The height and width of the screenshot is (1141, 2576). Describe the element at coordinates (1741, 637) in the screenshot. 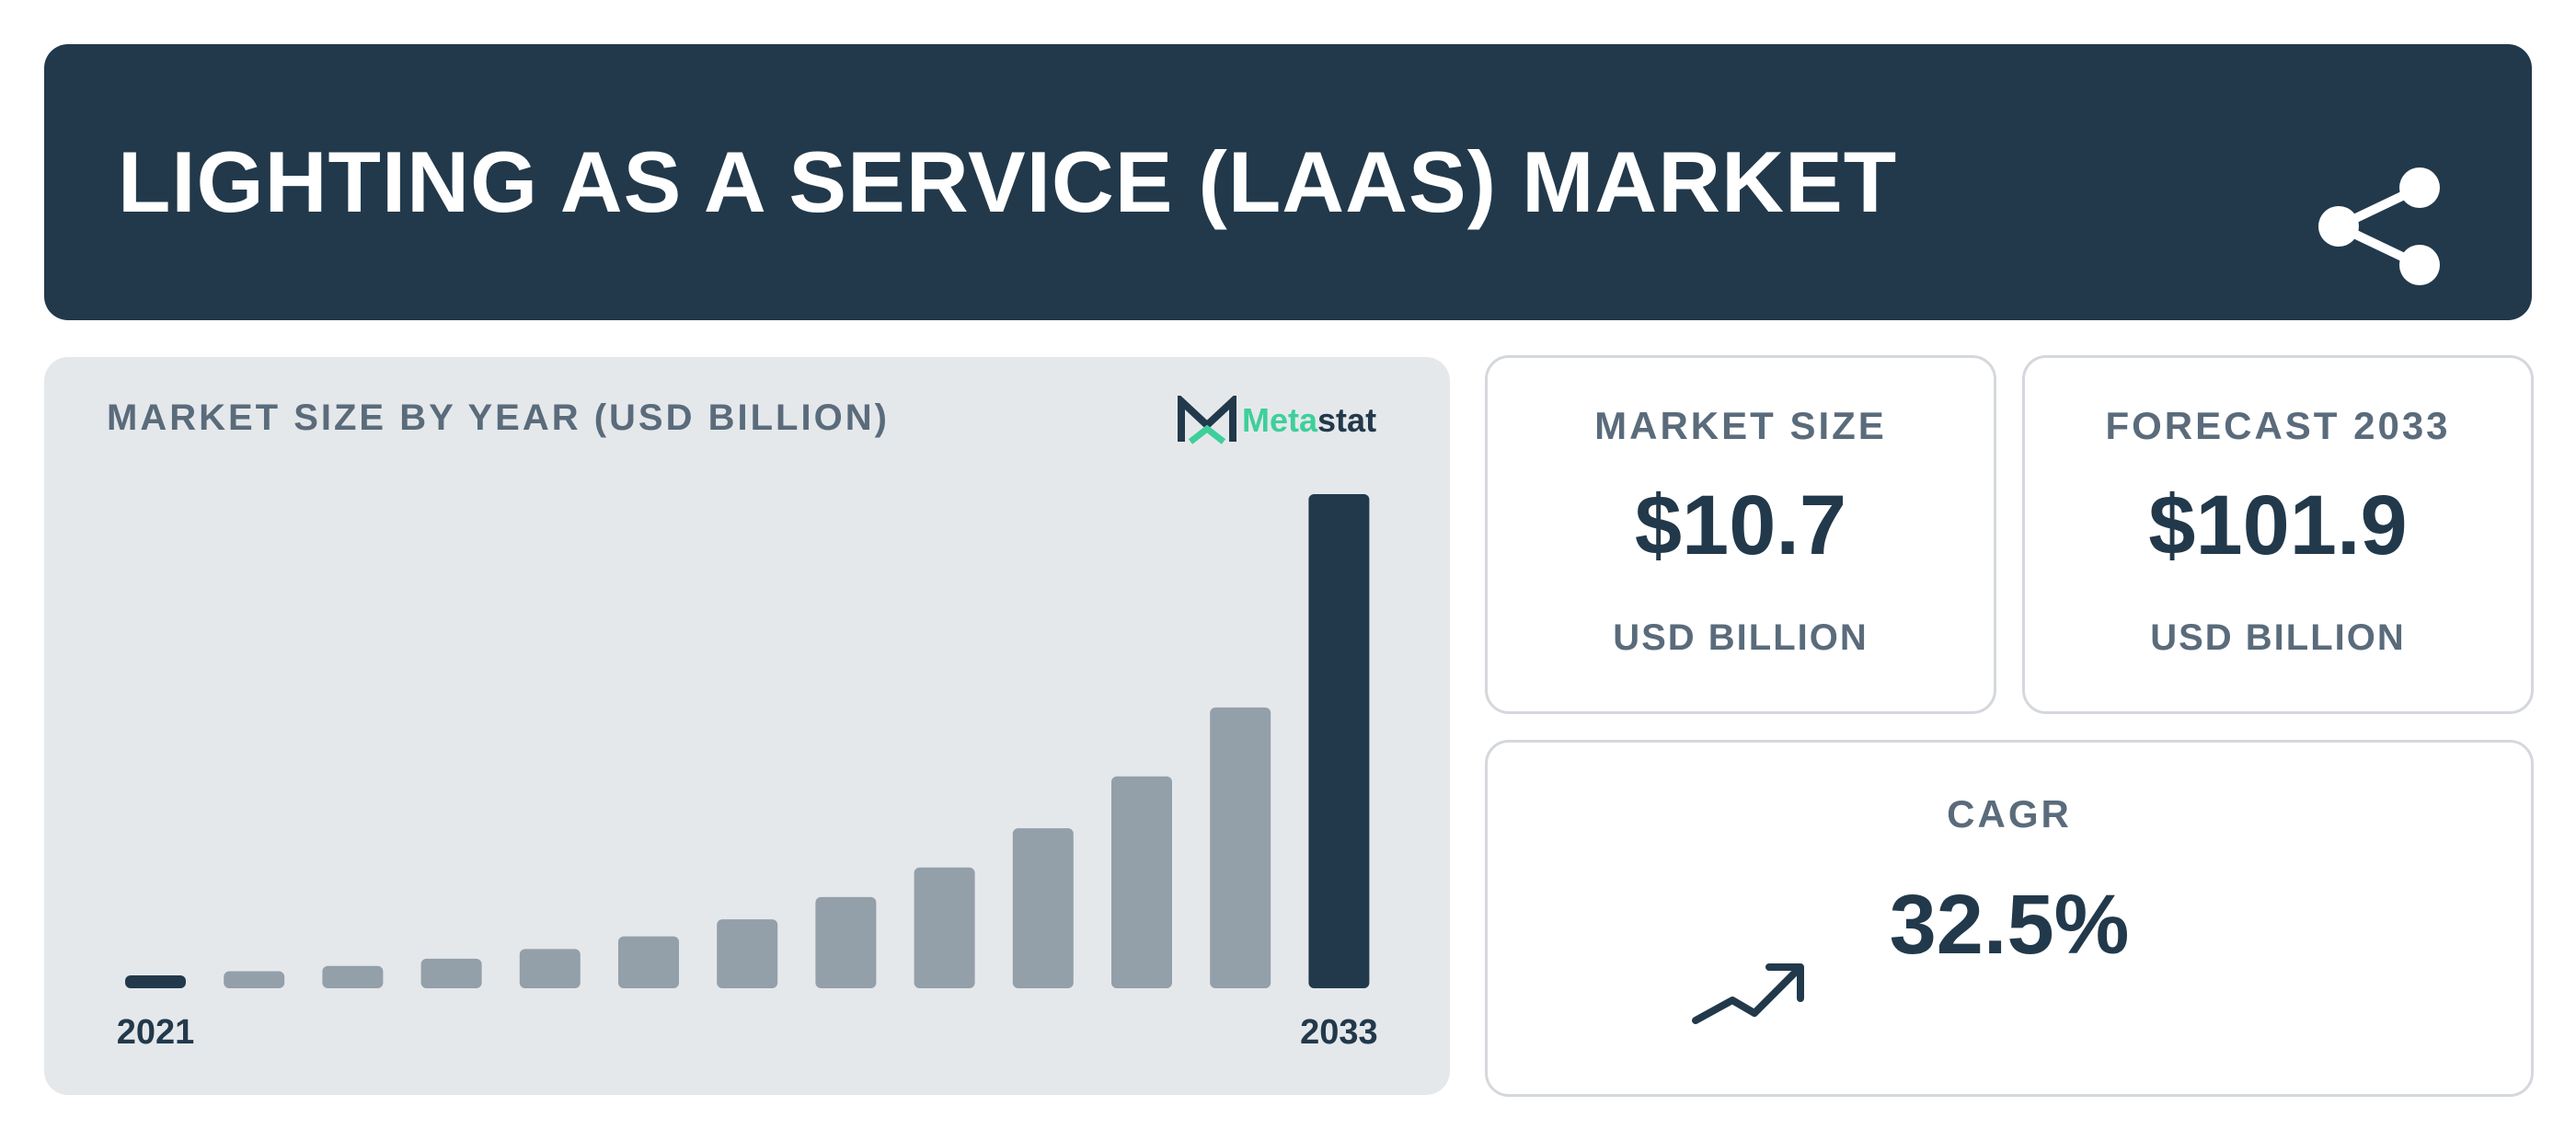

I see `market-size-unit: USD BILLION` at that location.